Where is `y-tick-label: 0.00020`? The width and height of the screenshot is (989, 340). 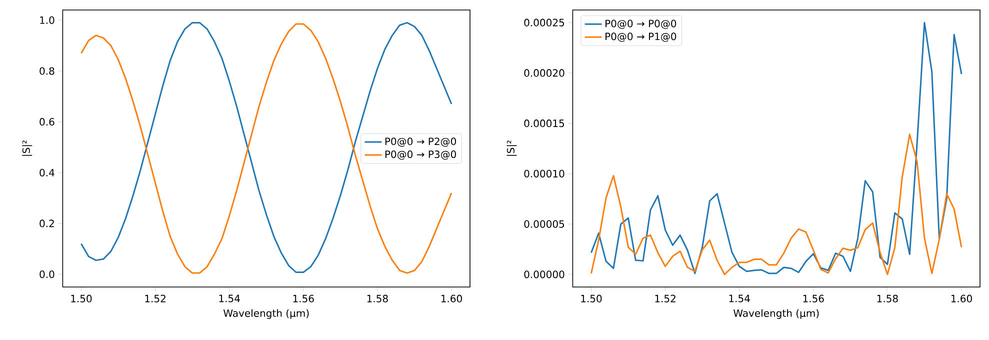
y-tick-label: 0.00020 is located at coordinates (544, 73).